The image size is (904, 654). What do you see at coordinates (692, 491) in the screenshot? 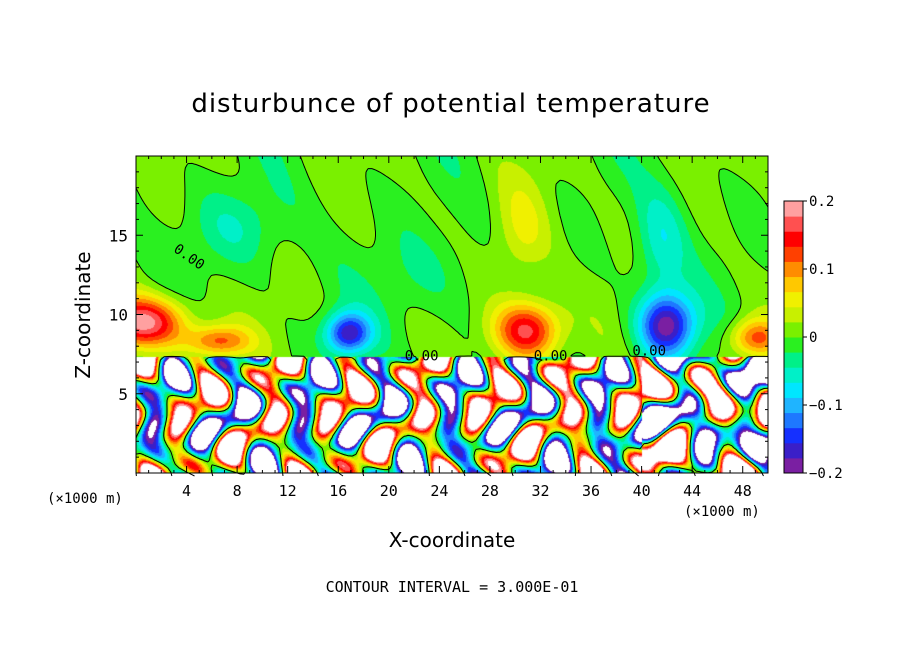
I see `x-tick-label: 44` at bounding box center [692, 491].